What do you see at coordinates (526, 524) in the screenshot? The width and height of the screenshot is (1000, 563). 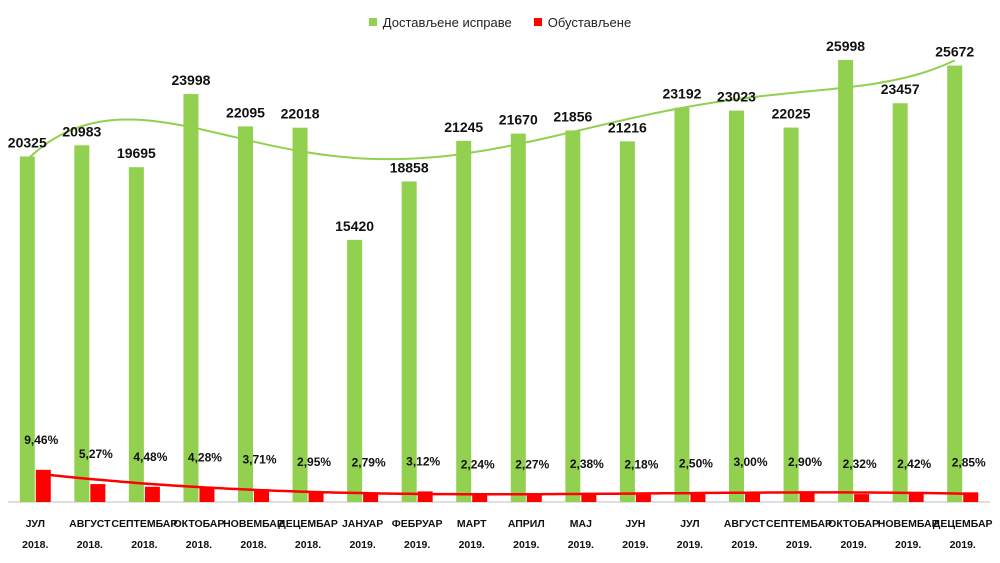 I see `x-tick-month-label: АПРИЛ` at bounding box center [526, 524].